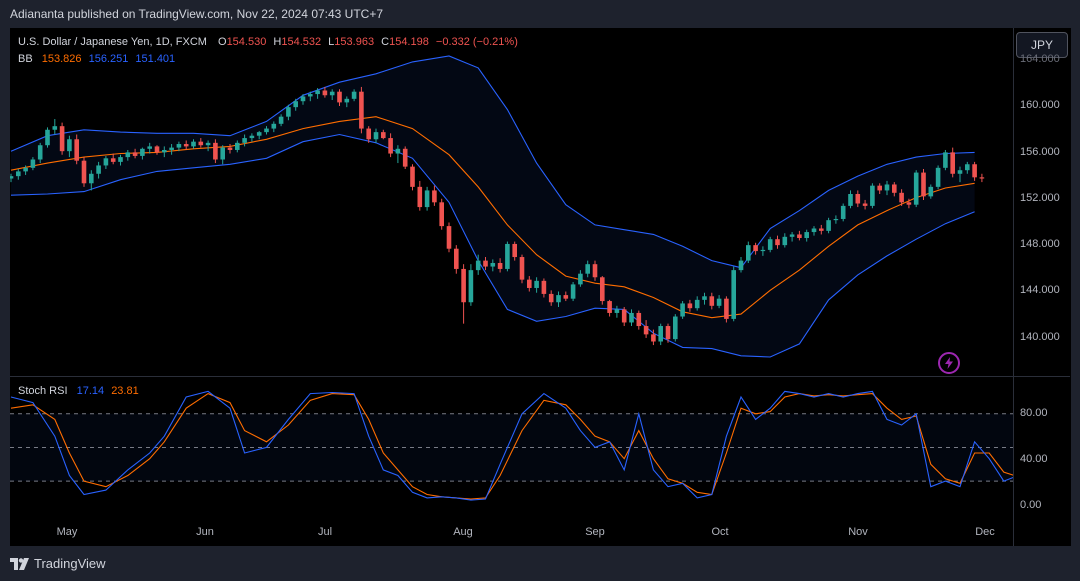 The height and width of the screenshot is (581, 1080). What do you see at coordinates (1040, 244) in the screenshot?
I see `price-tick-148: 148.000` at bounding box center [1040, 244].